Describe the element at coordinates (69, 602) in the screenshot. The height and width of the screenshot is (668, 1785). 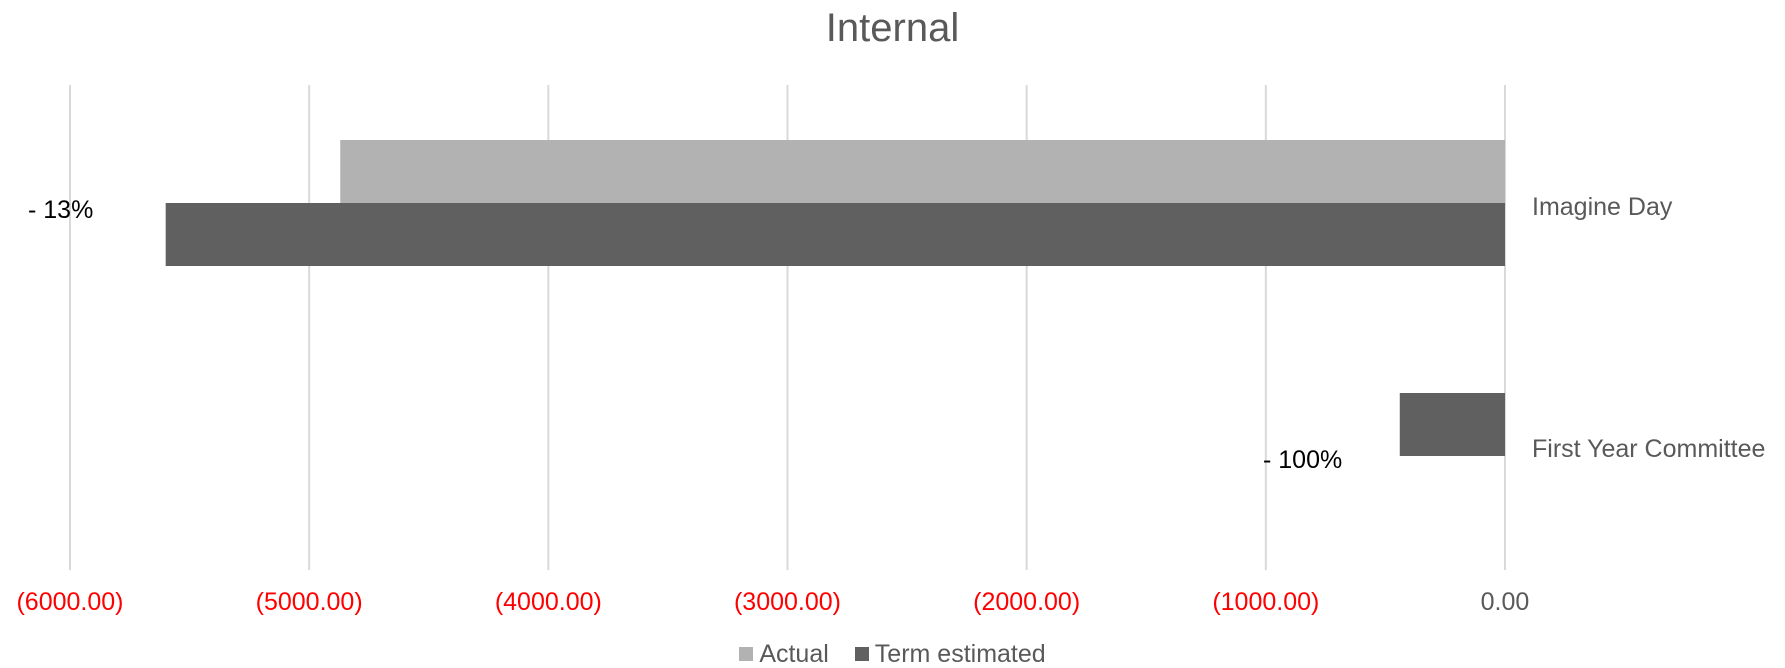
I see `x-tick-label-0: (6000.00)` at that location.